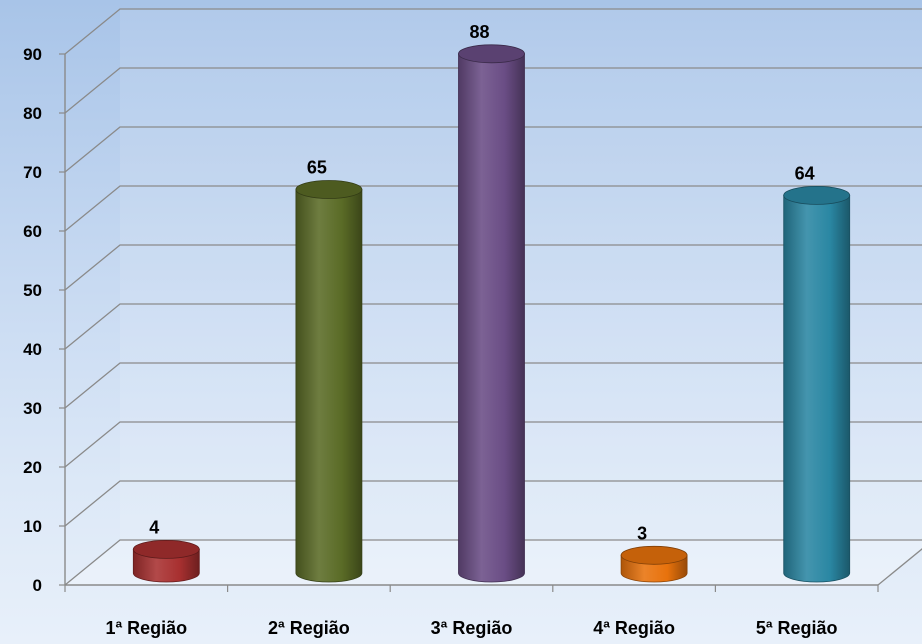  What do you see at coordinates (32, 320) in the screenshot?
I see `y-axis-tick-labels: 0 10 20 30 40 50 60 70 80 90` at bounding box center [32, 320].